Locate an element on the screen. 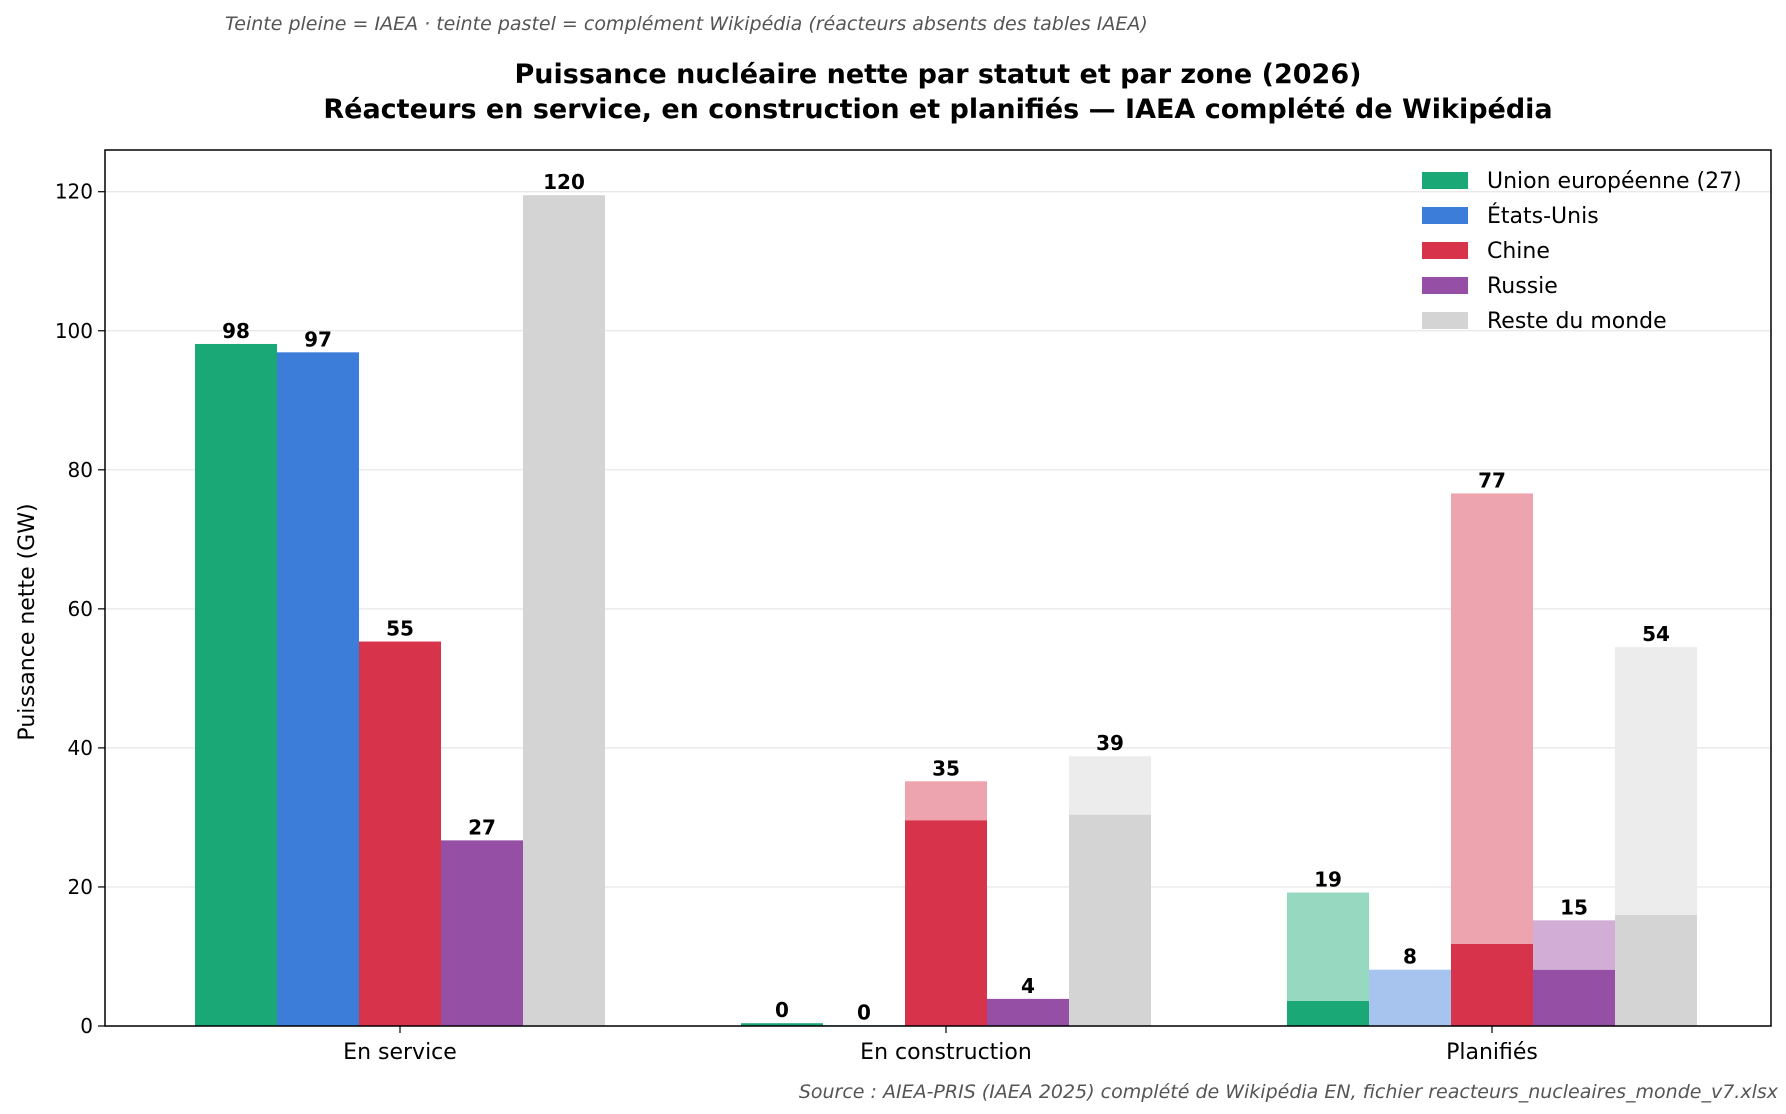 Image resolution: width=1786 pixels, height=1114 pixels. data-label: 27 is located at coordinates (482, 827).